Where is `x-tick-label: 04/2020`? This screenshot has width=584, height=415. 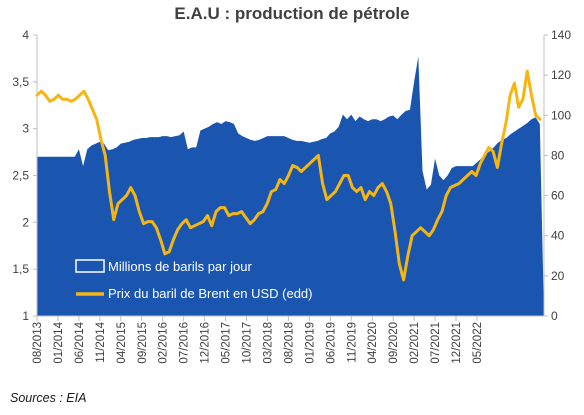 x-tick-label: 04/2020 is located at coordinates (373, 343).